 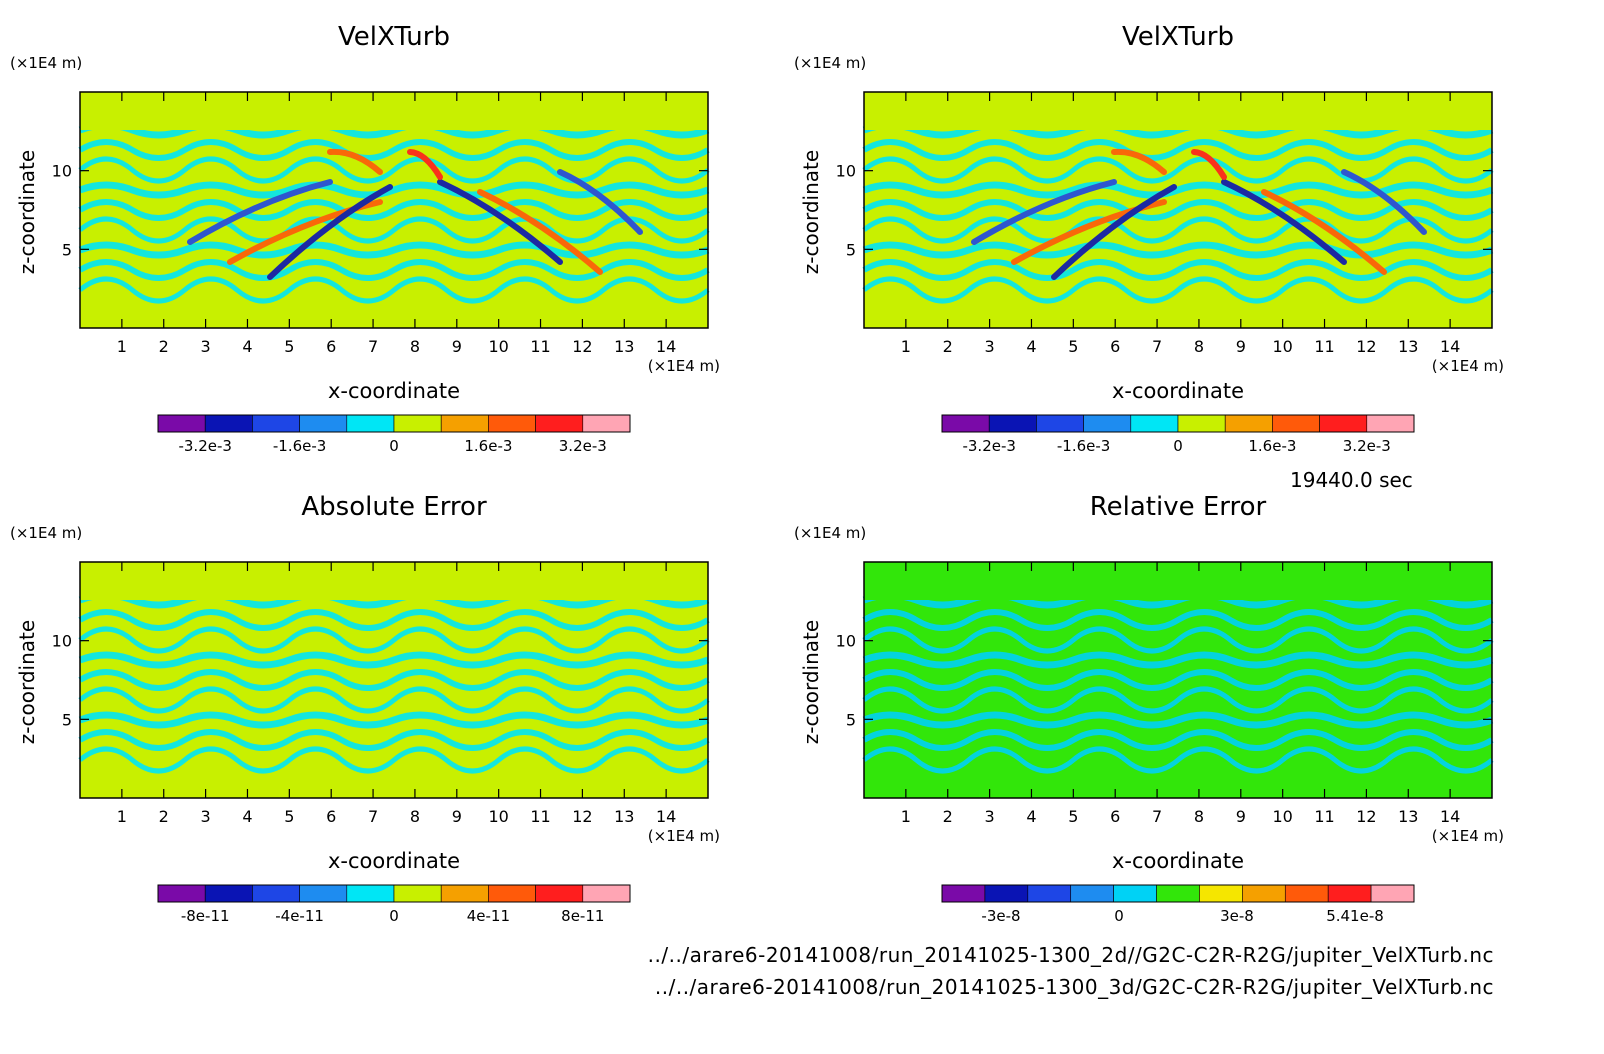 I want to click on x-tick-label: 2, so click(x=164, y=816).